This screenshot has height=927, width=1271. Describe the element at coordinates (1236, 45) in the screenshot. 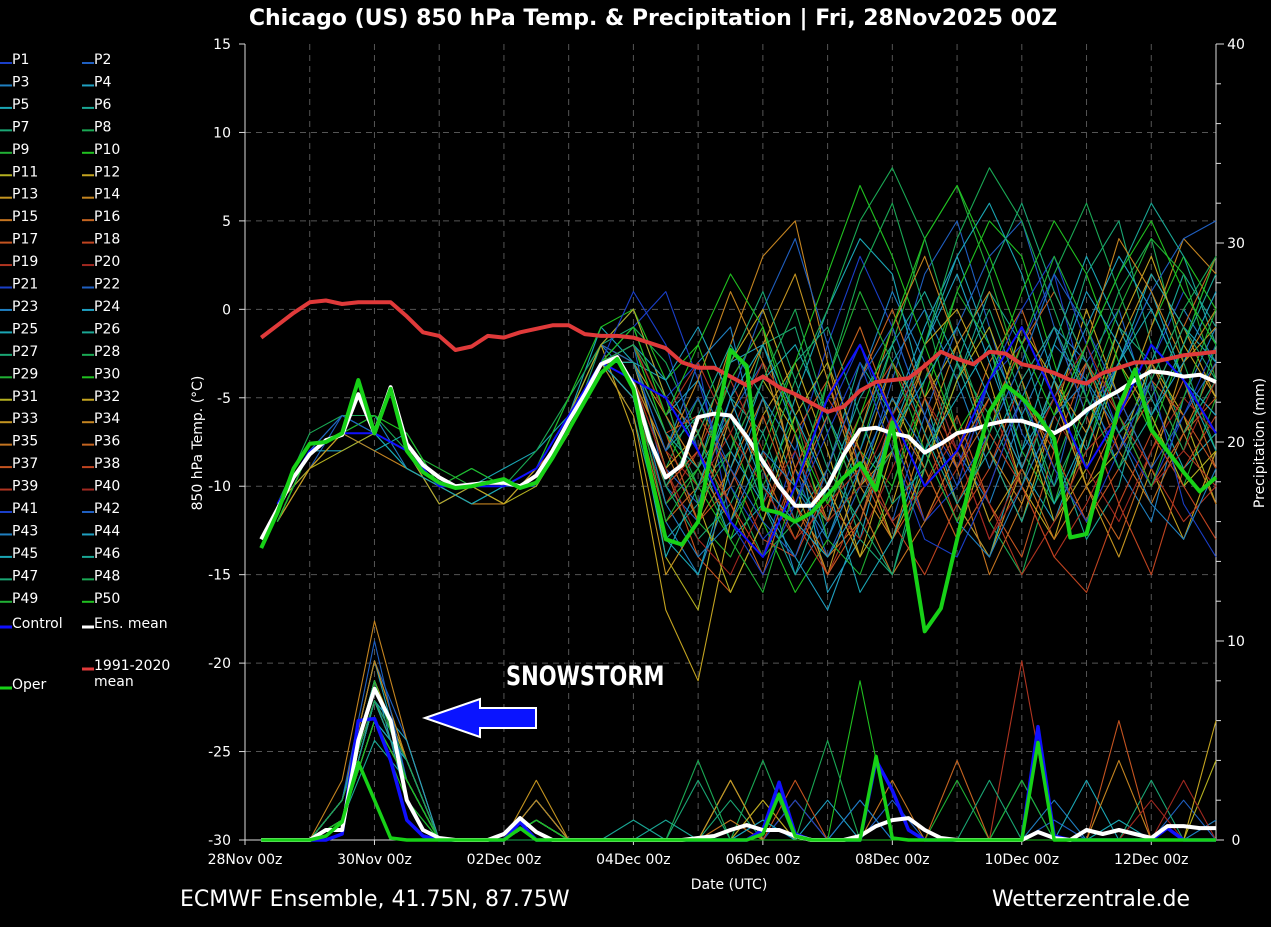

I see `y2-tick-label: 40` at that location.